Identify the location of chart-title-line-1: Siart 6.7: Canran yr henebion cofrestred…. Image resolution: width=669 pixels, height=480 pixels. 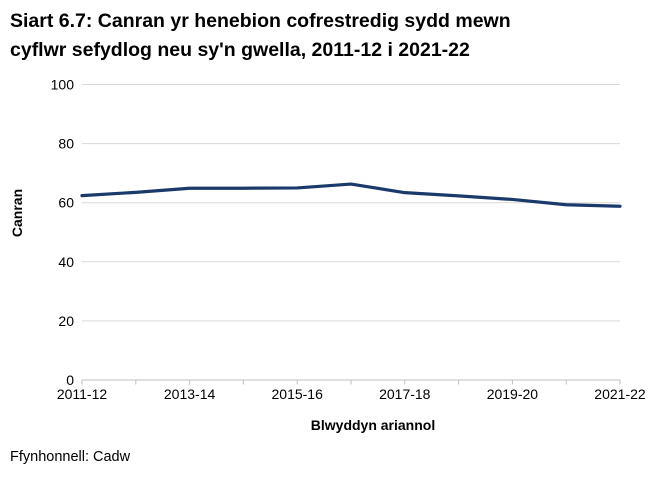
(260, 21).